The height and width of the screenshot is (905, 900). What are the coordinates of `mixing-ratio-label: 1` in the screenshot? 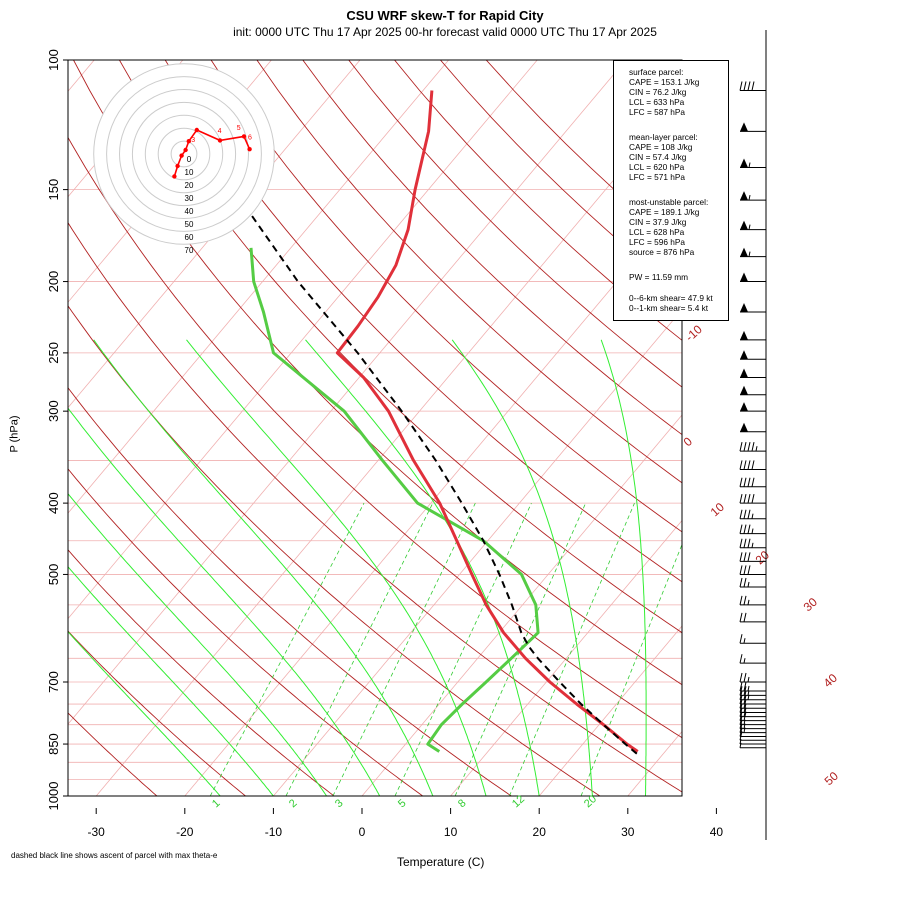 It's located at (216, 803).